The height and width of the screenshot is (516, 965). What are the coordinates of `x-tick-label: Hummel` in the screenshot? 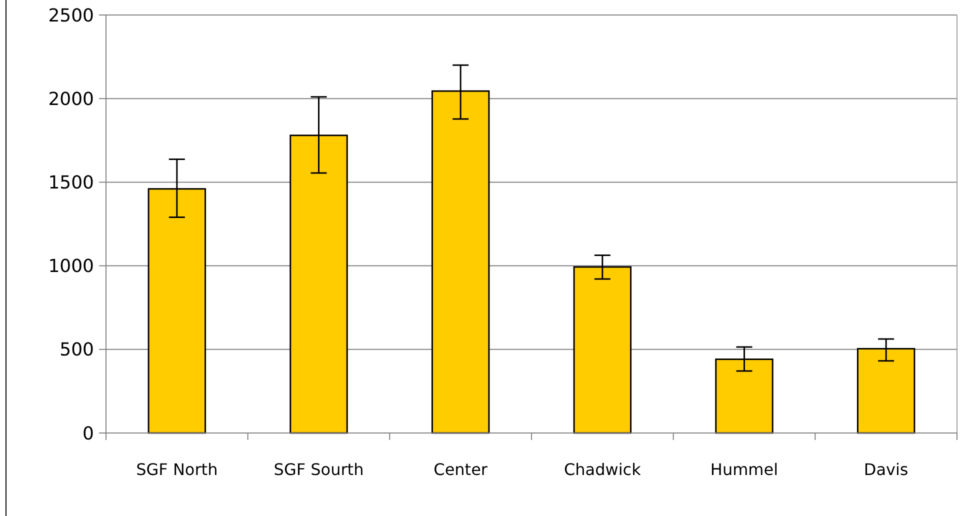 It's located at (744, 469).